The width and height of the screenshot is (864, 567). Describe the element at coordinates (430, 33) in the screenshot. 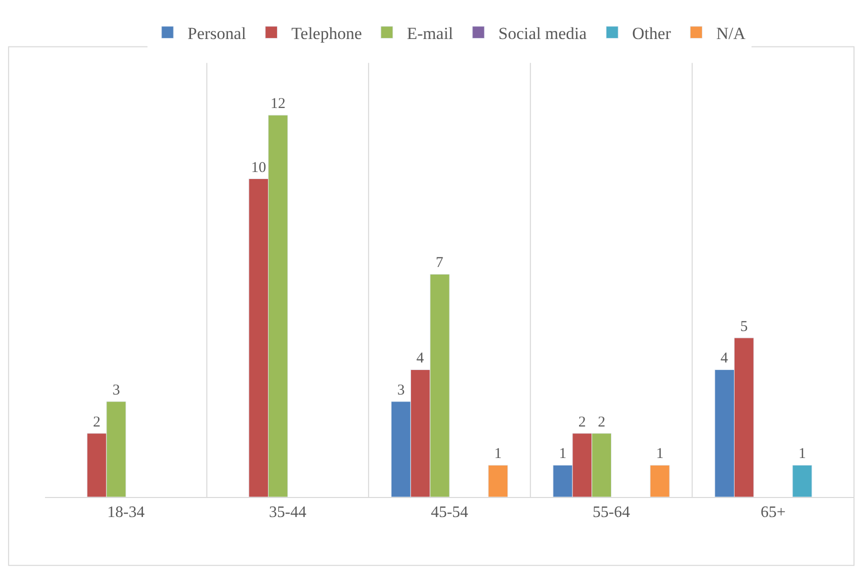

I see `legend-label: E-mail` at that location.